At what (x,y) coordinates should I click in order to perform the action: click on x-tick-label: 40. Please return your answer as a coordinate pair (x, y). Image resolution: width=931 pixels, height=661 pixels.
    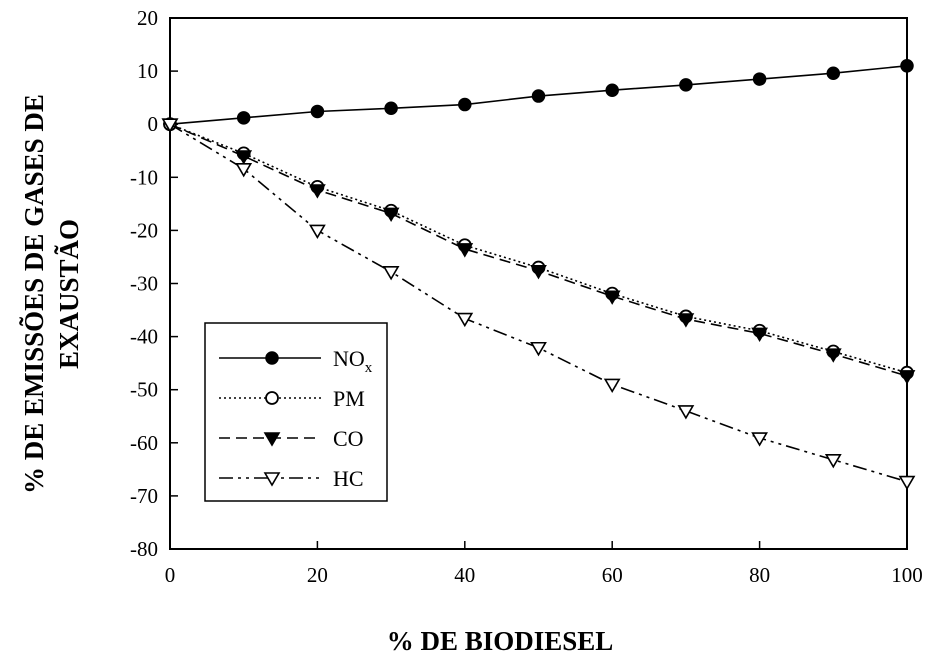
    Looking at the image, I should click on (464, 575).